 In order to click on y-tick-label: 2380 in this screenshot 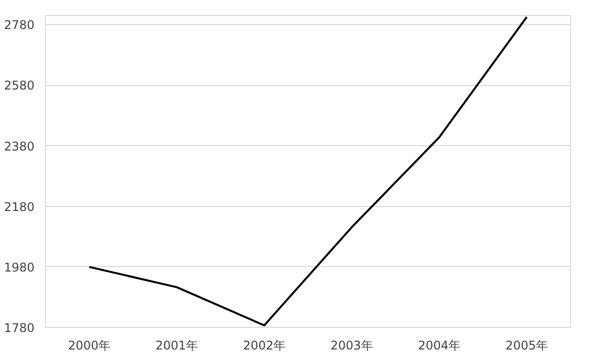, I will do `click(19, 146)`.